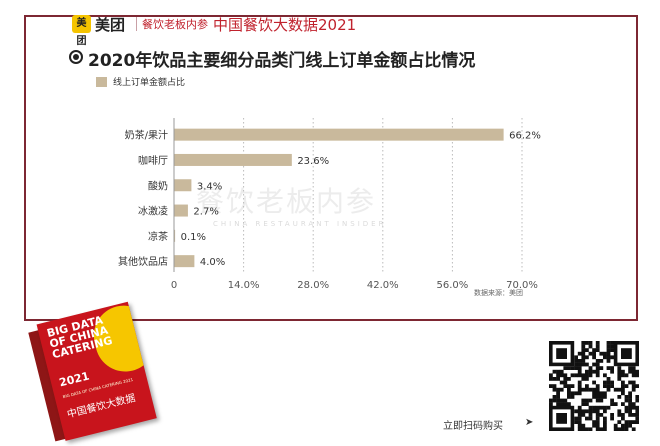  I want to click on buy-now-link: 立即扫码购买, so click(473, 426).